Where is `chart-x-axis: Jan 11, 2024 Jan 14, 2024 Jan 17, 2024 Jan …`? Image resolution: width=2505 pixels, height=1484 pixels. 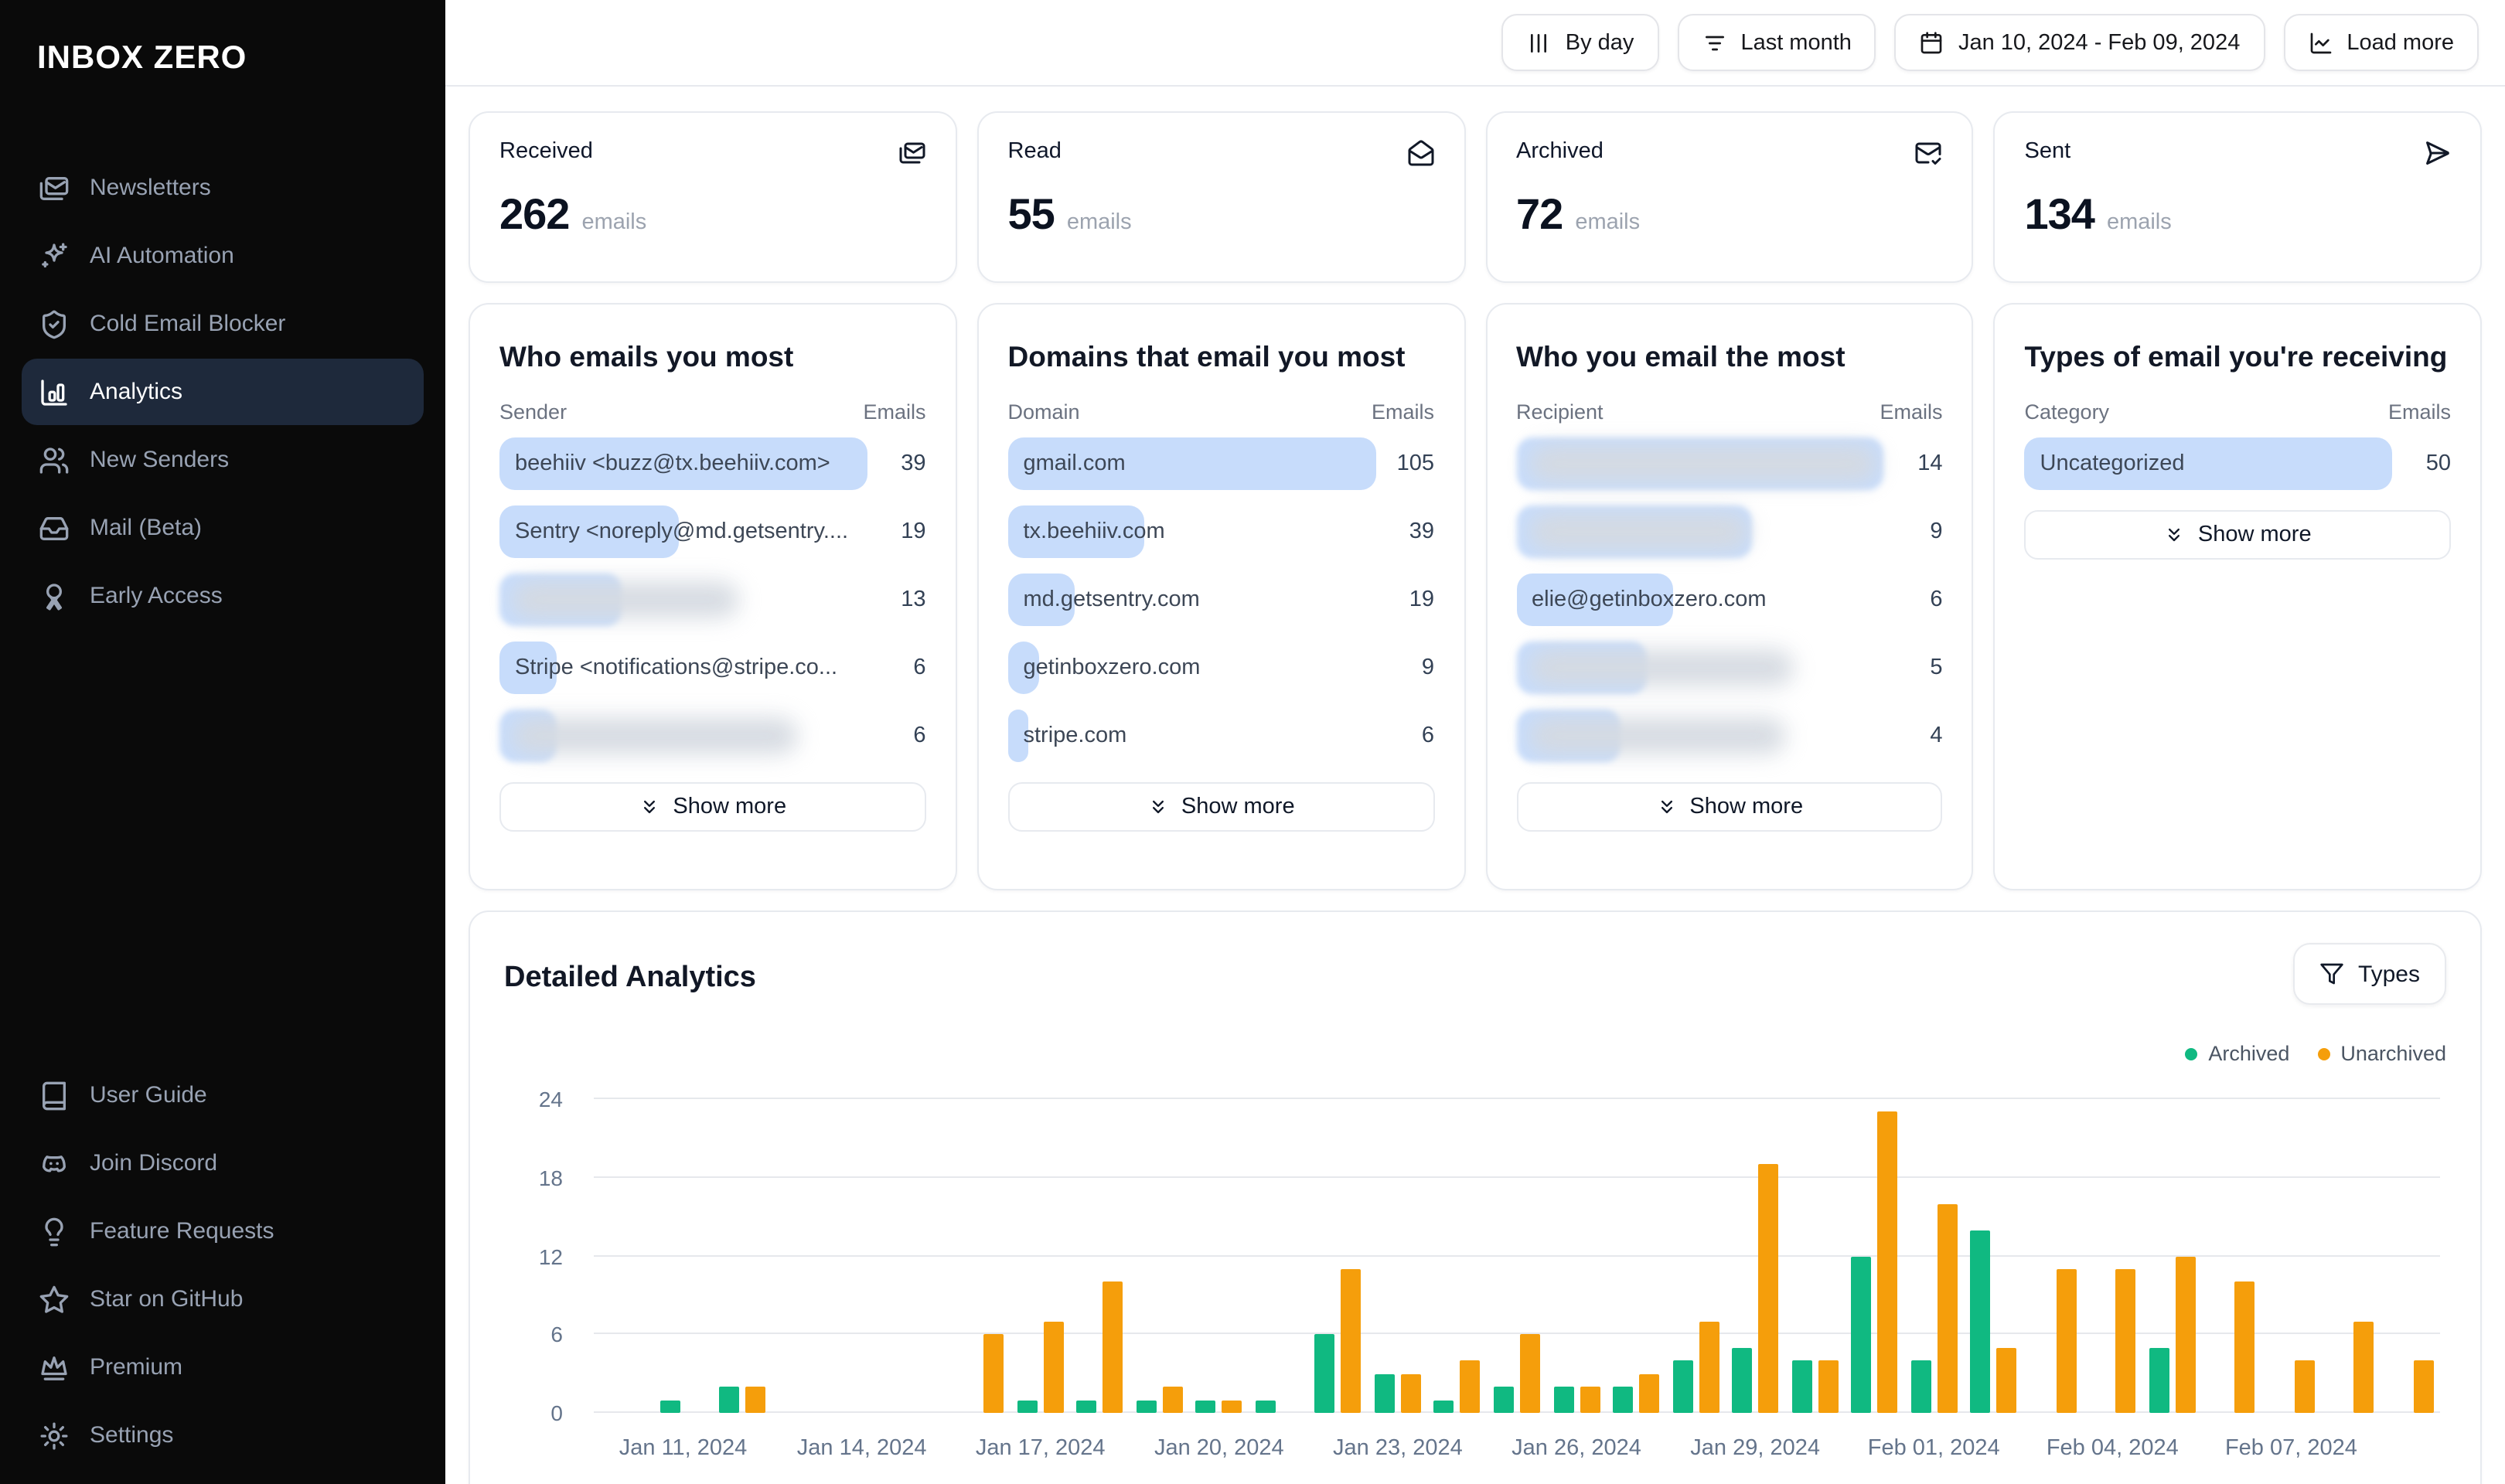 chart-x-axis: Jan 11, 2024 Jan 14, 2024 Jan 17, 2024 Jan … is located at coordinates (1517, 1451).